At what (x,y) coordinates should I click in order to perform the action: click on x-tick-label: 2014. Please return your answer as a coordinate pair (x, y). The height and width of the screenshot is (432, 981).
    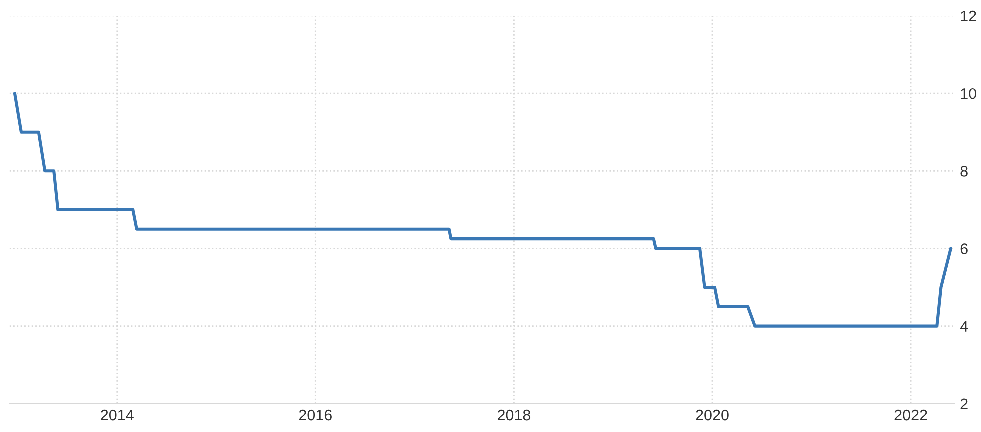
    Looking at the image, I should click on (117, 415).